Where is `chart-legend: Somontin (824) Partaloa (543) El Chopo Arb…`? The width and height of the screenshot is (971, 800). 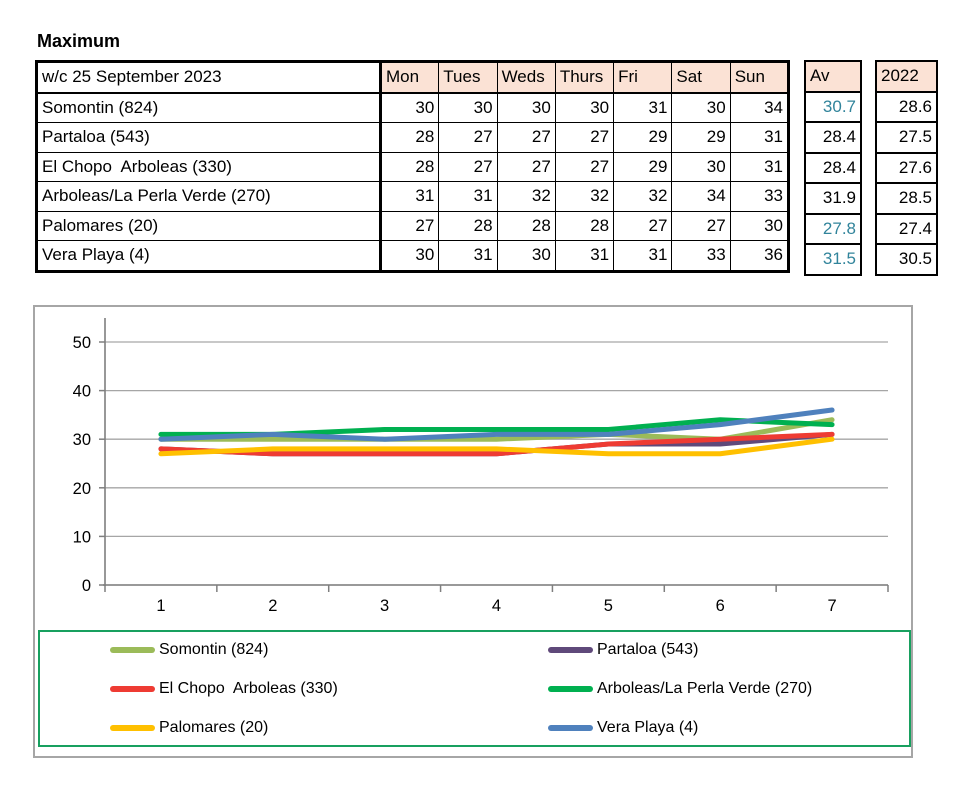
chart-legend: Somontin (824) Partaloa (543) El Chopo Arb… is located at coordinates (474, 688).